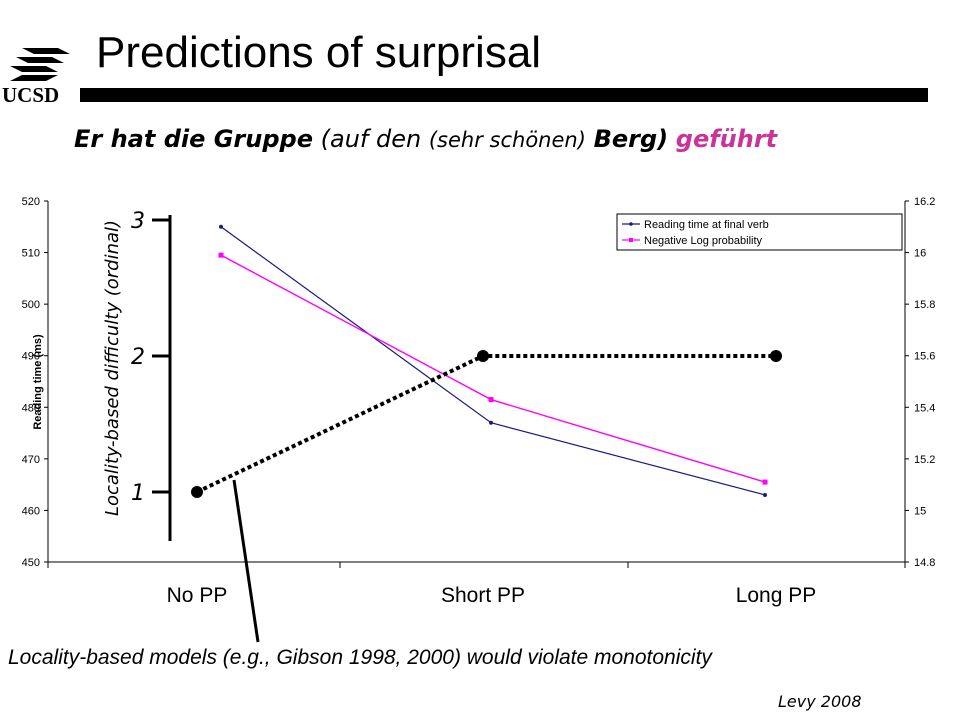 The height and width of the screenshot is (720, 960). What do you see at coordinates (920, 382) in the screenshot?
I see `right-axis-ticks: 14.8 15 15.2 15.4 15.6 15.8 16 16.2` at bounding box center [920, 382].